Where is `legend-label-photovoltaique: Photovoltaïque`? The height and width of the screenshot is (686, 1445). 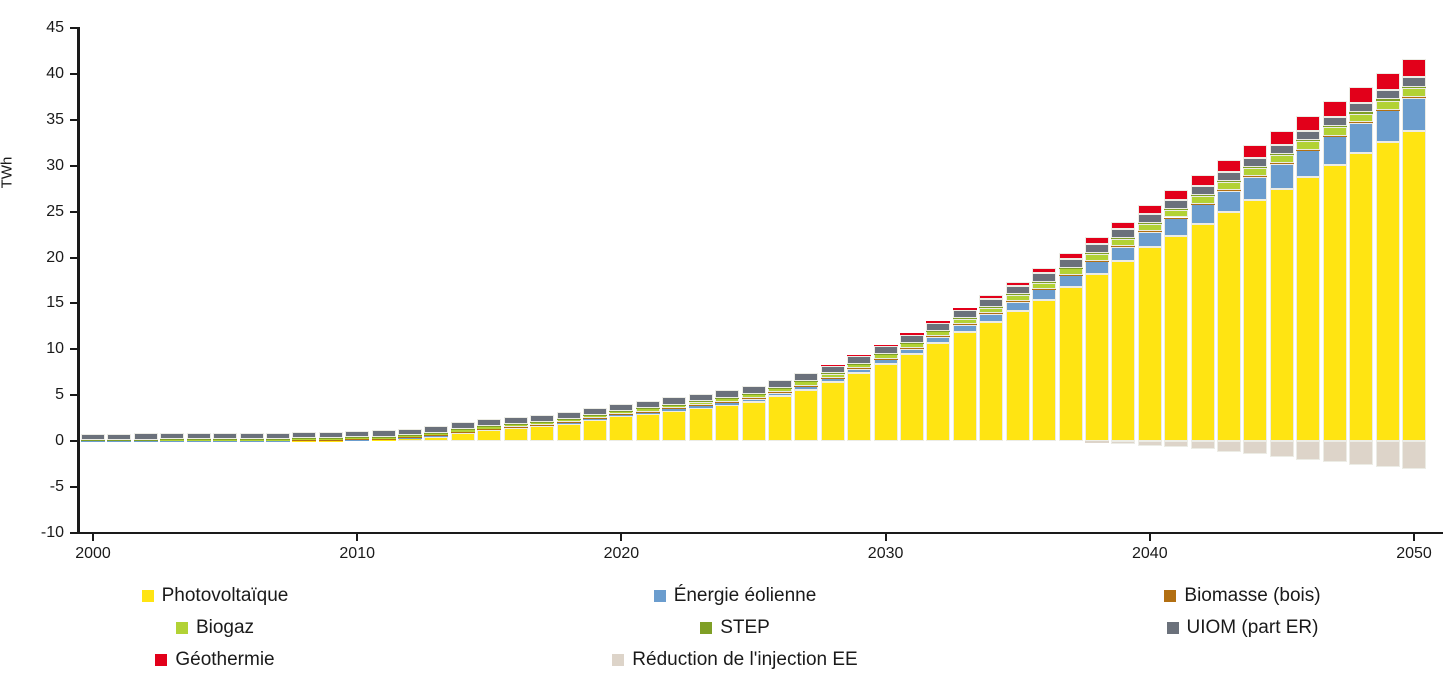 legend-label-photovoltaique: Photovoltaïque is located at coordinates (225, 595).